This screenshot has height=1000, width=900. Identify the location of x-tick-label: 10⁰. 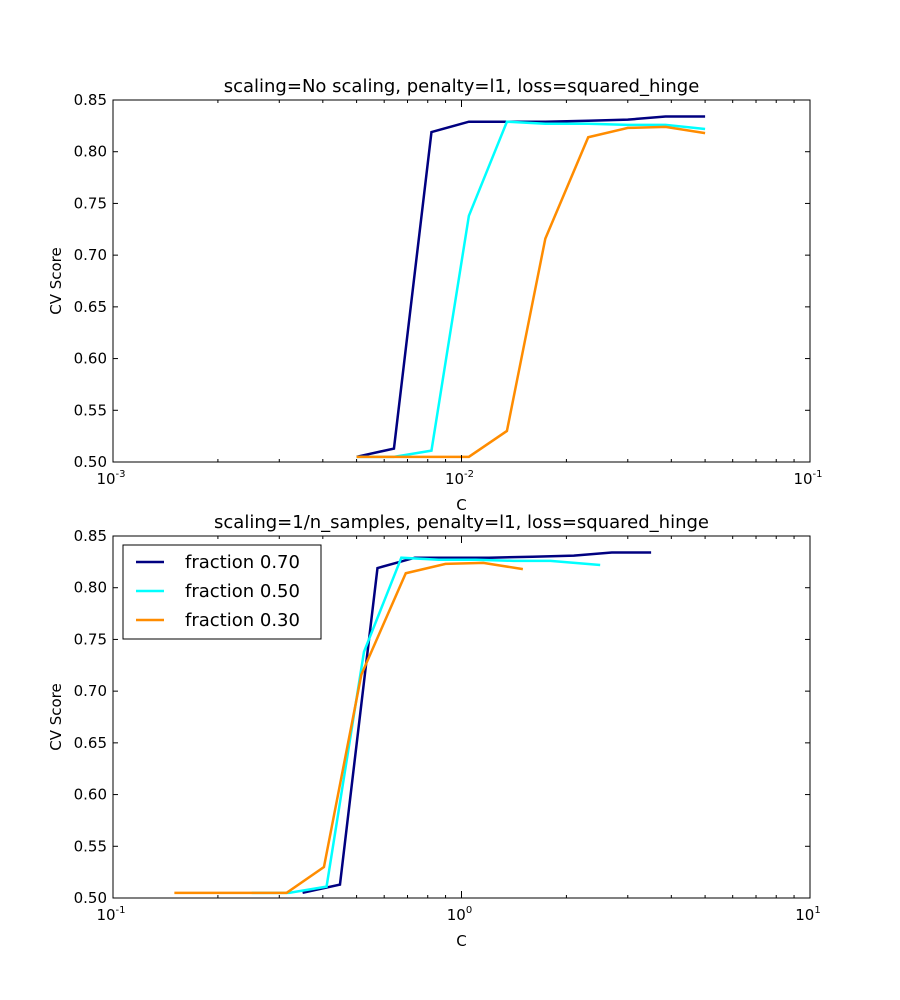
(459, 914).